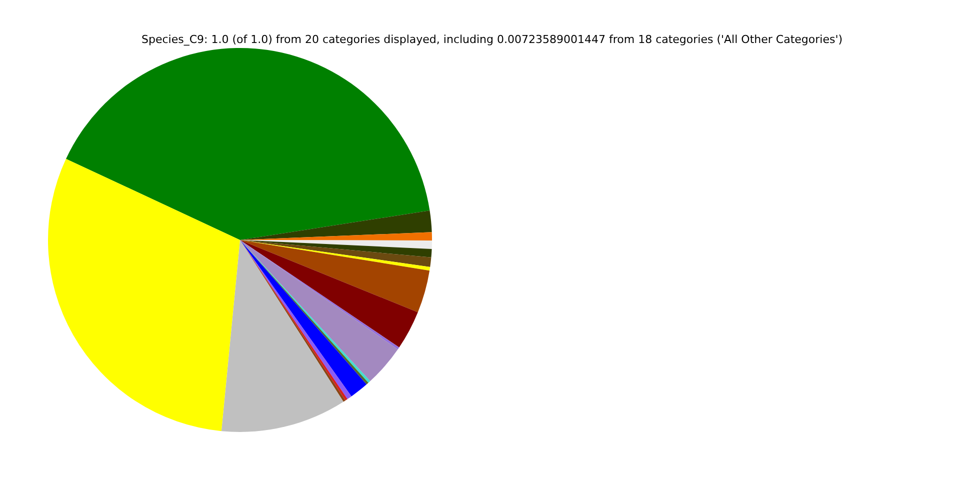 The height and width of the screenshot is (480, 960). Describe the element at coordinates (492, 39) in the screenshot. I see `text: Species_C9: 1.0 (of 1.0) from 20 categories displayed, including 0.00723589001447 from 18 categories ('All Other Categories')` at that location.